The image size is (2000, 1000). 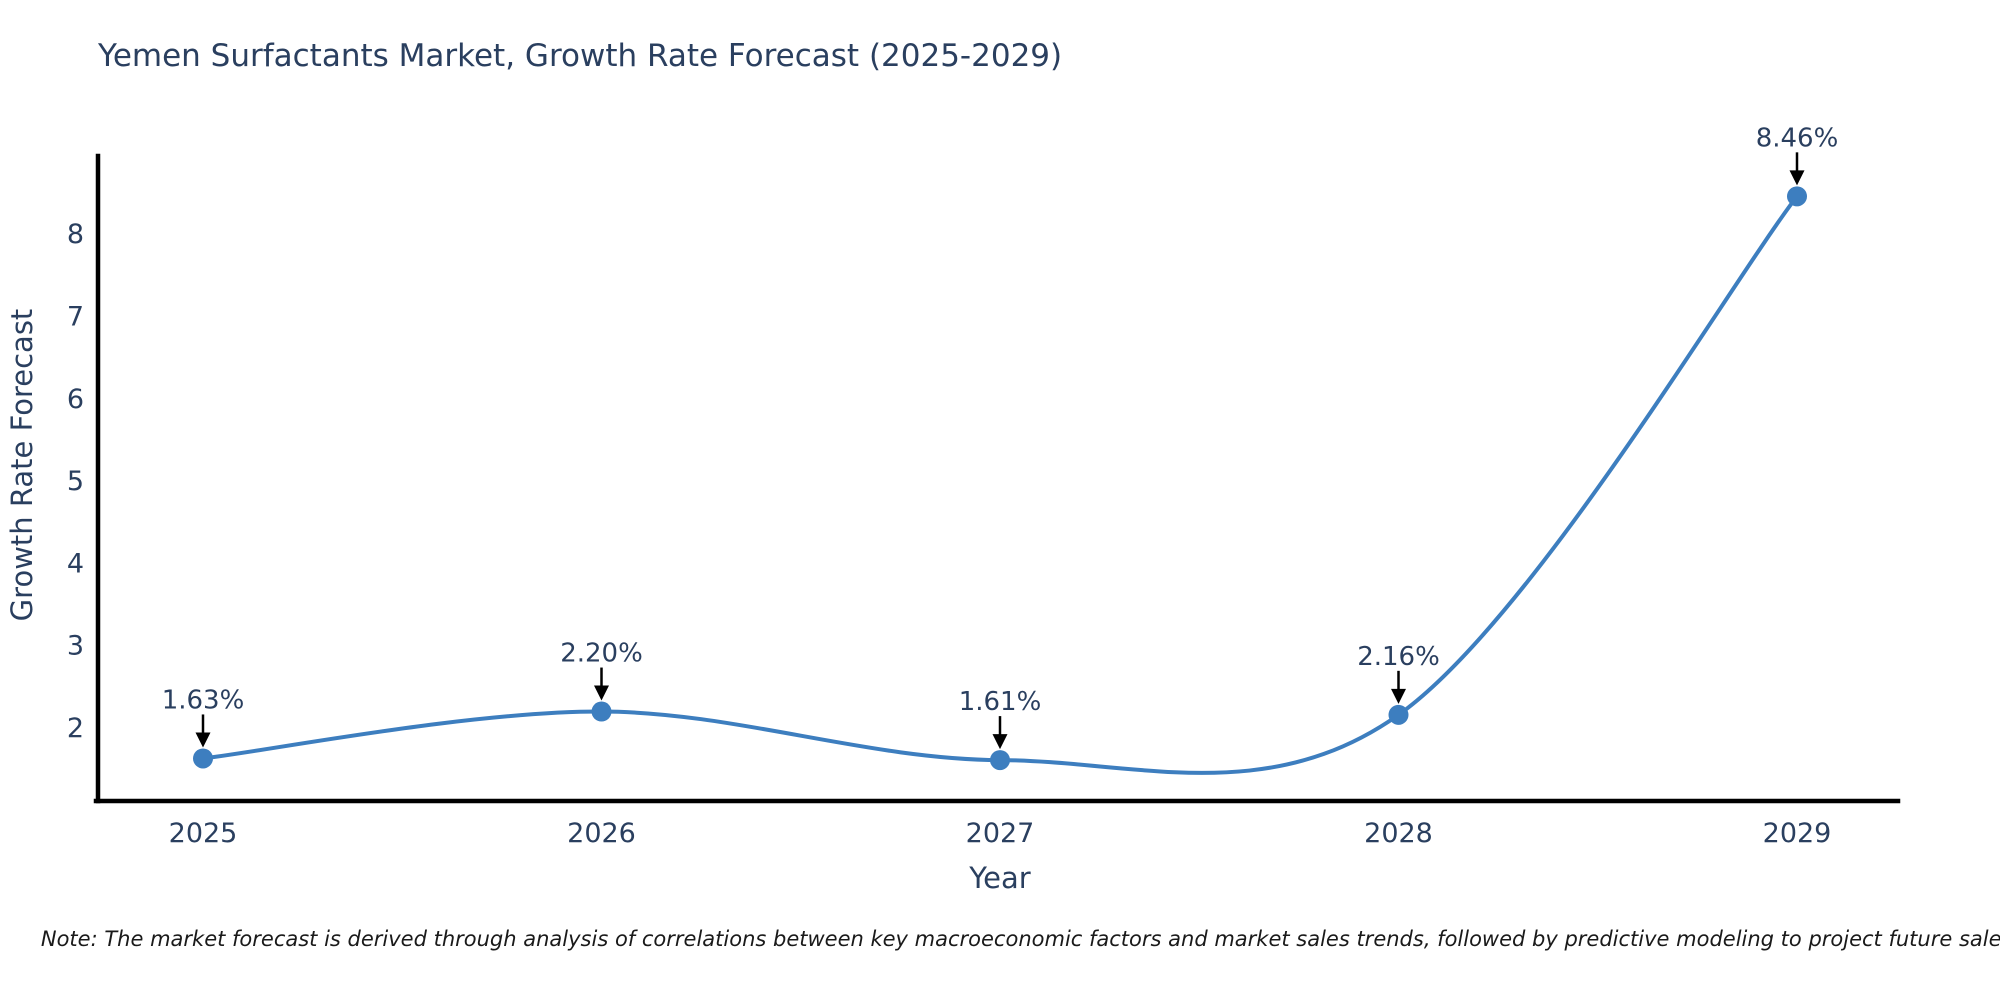 I want to click on point-annotation-label: 2.20%, so click(x=601, y=654).